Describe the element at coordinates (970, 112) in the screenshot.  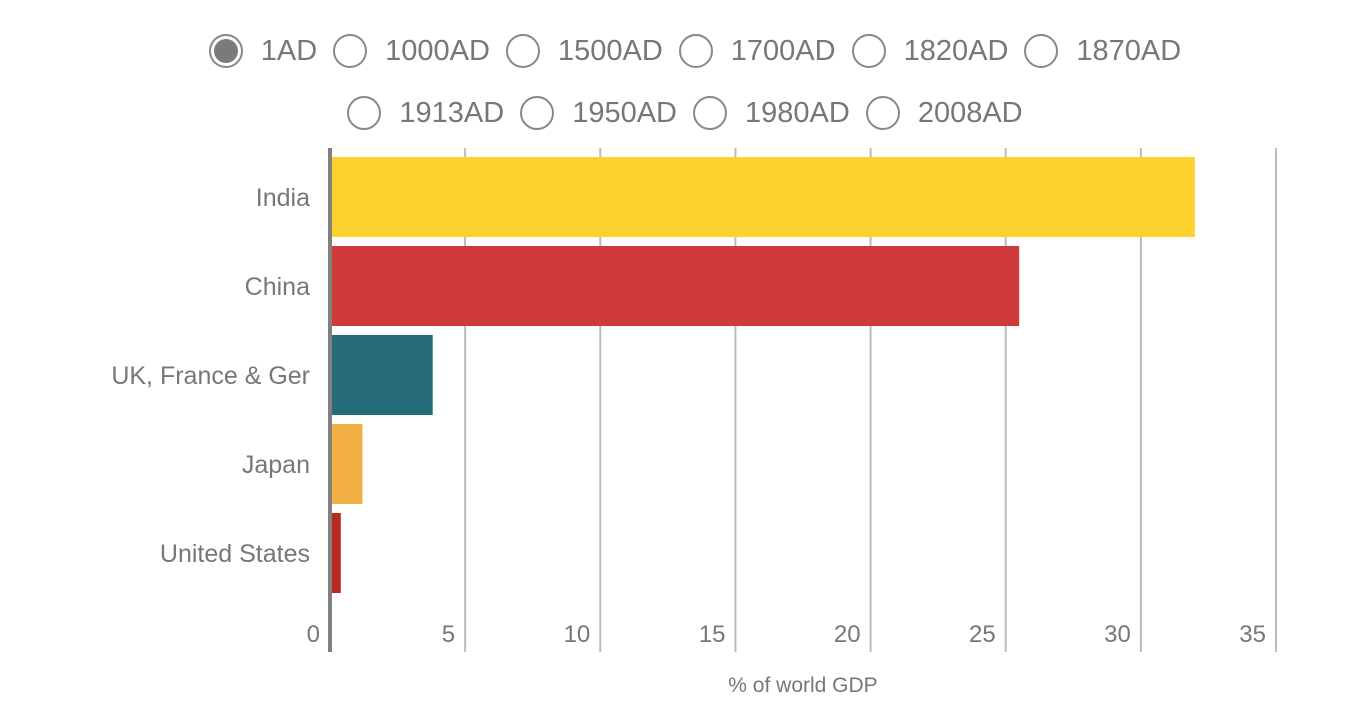
I see `year-option-label: 2008AD` at that location.